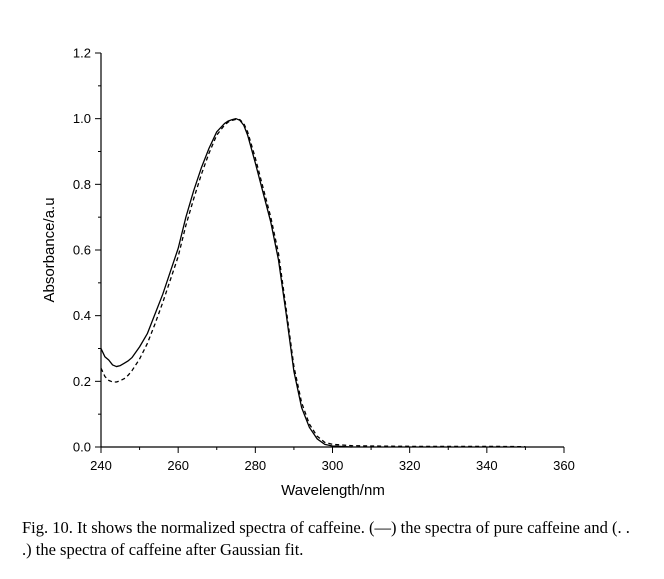  Describe the element at coordinates (333, 465) in the screenshot. I see `x-tick-label: 300` at that location.